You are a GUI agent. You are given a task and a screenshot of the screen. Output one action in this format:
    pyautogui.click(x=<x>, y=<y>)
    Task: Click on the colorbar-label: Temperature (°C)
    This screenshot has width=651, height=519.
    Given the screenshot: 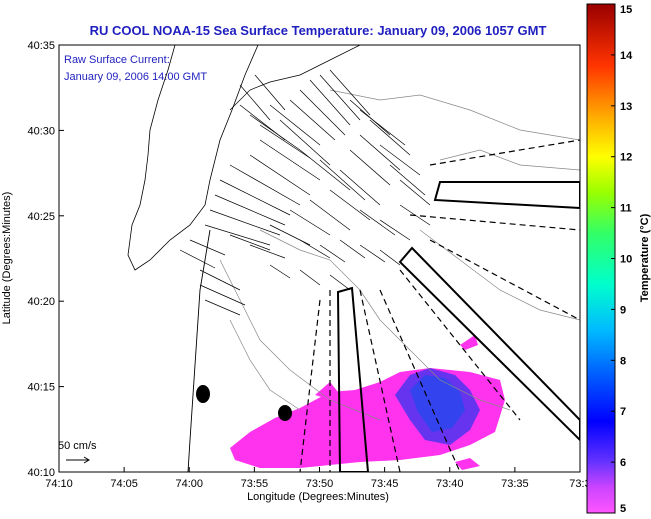 What is the action you would take?
    pyautogui.click(x=645, y=257)
    